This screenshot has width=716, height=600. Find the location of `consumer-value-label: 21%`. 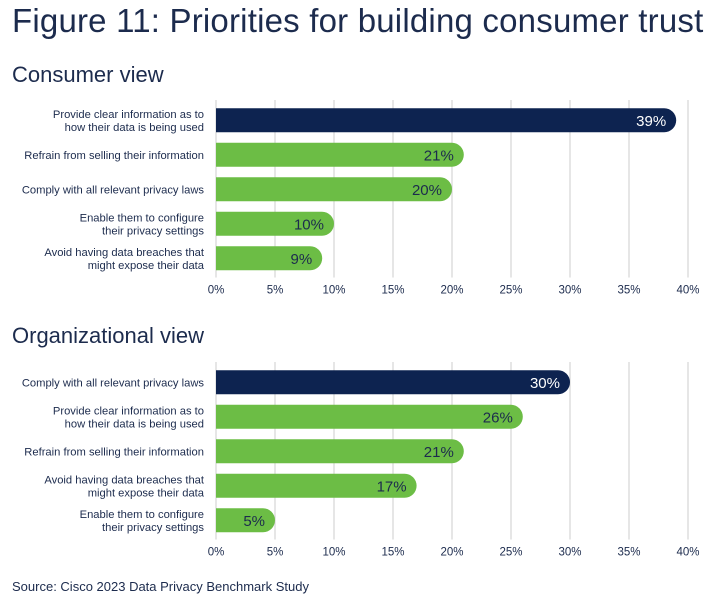

consumer-value-label: 21% is located at coordinates (439, 155).